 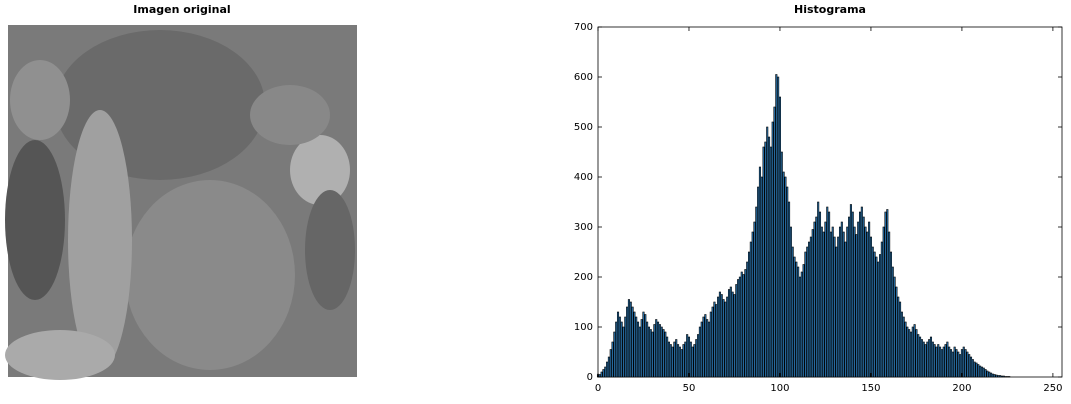 What do you see at coordinates (590, 377) in the screenshot?
I see `y-tick-label: 0` at bounding box center [590, 377].